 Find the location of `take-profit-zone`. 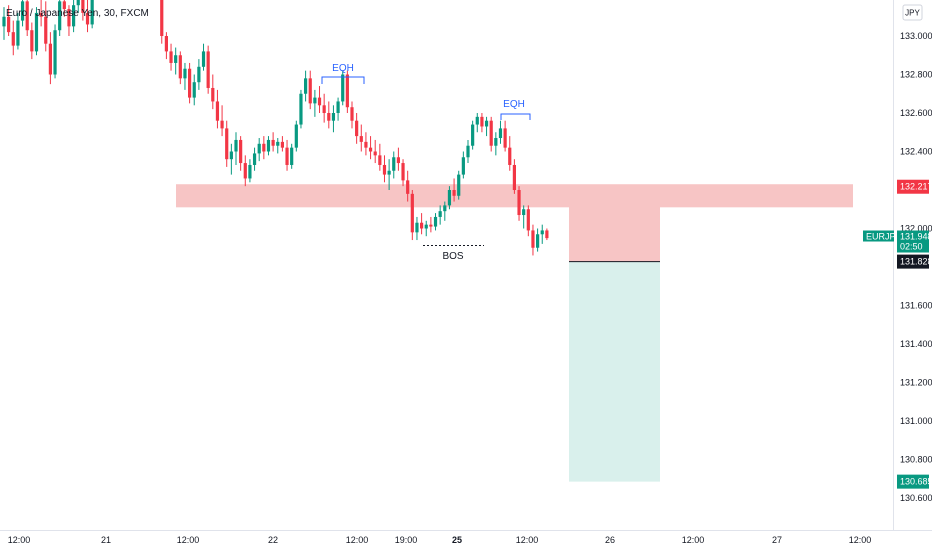

take-profit-zone is located at coordinates (614, 371).